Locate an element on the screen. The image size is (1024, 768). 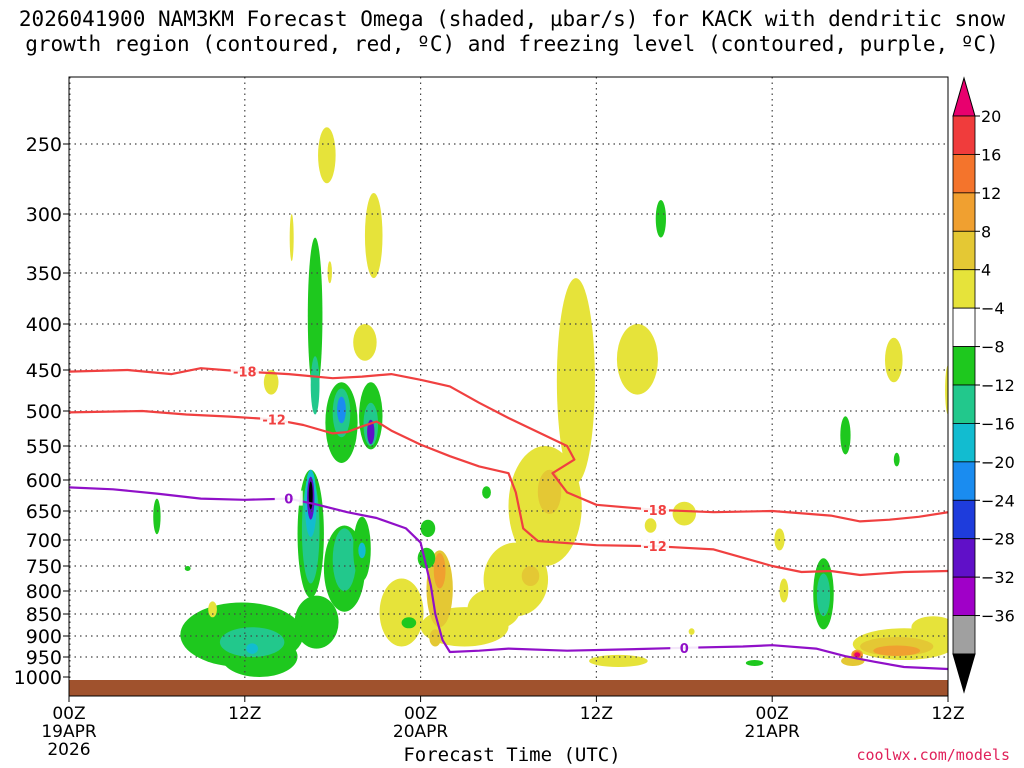
x-date-label-2: 20APR is located at coordinates (421, 732).